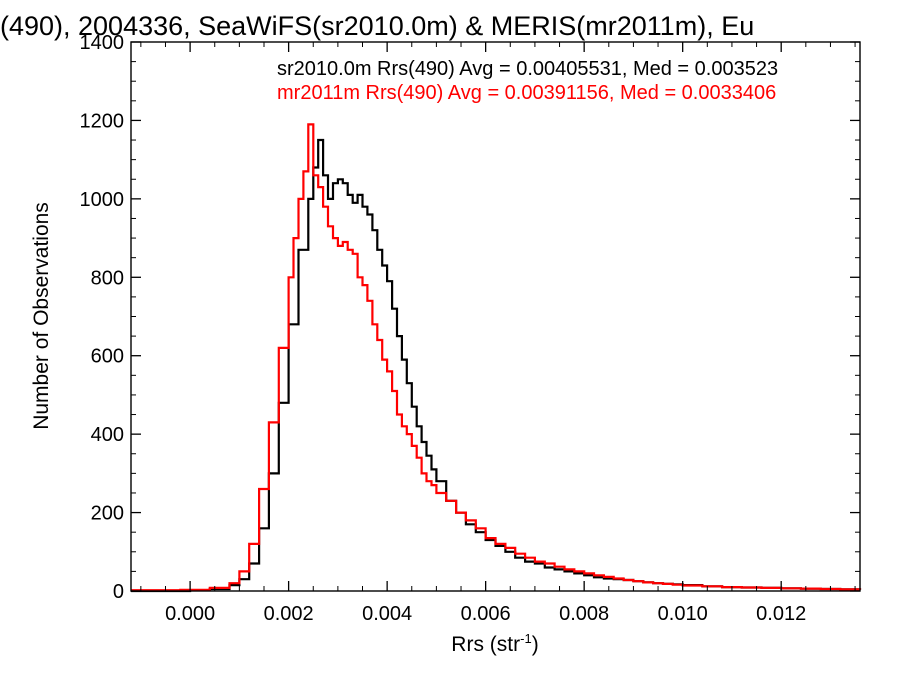 Image resolution: width=900 pixels, height=675 pixels. Describe the element at coordinates (535, 644) in the screenshot. I see `x-axis-label-close: )` at that location.